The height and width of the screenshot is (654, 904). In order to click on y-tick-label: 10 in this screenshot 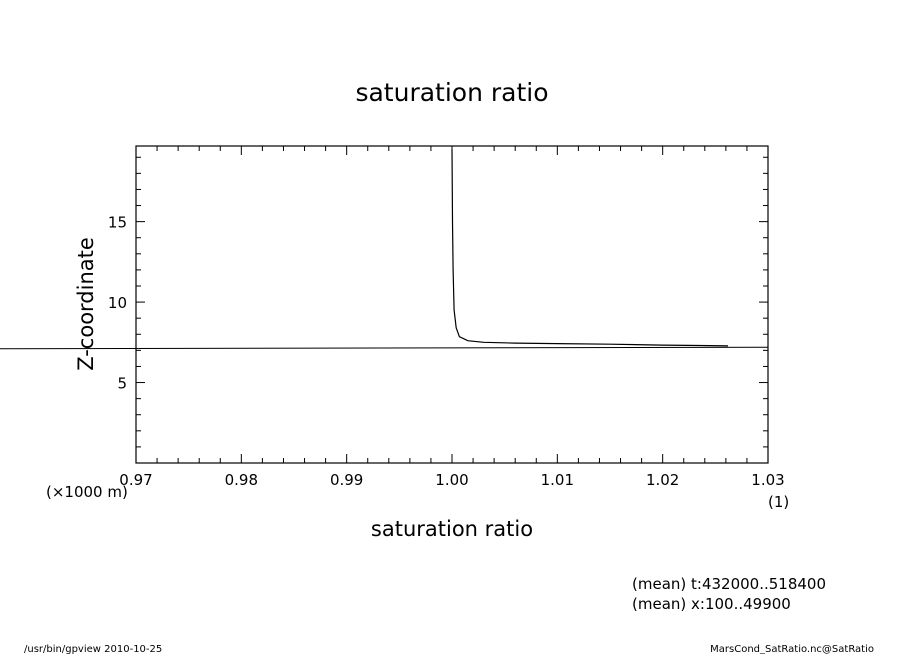, I will do `click(117, 303)`.